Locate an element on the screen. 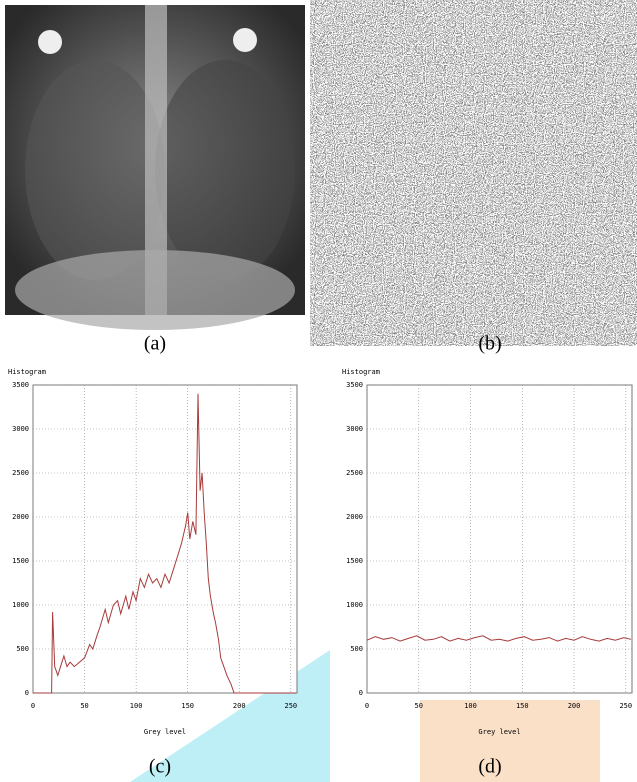 The height and width of the screenshot is (782, 637). caption: (b) is located at coordinates (489, 344).